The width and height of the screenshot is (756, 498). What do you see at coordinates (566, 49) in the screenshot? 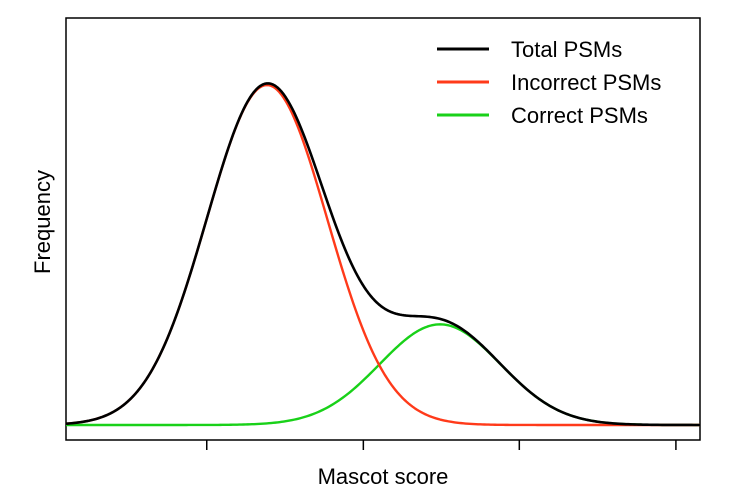
I see `legend-label-total-psms: Total PSMs` at bounding box center [566, 49].